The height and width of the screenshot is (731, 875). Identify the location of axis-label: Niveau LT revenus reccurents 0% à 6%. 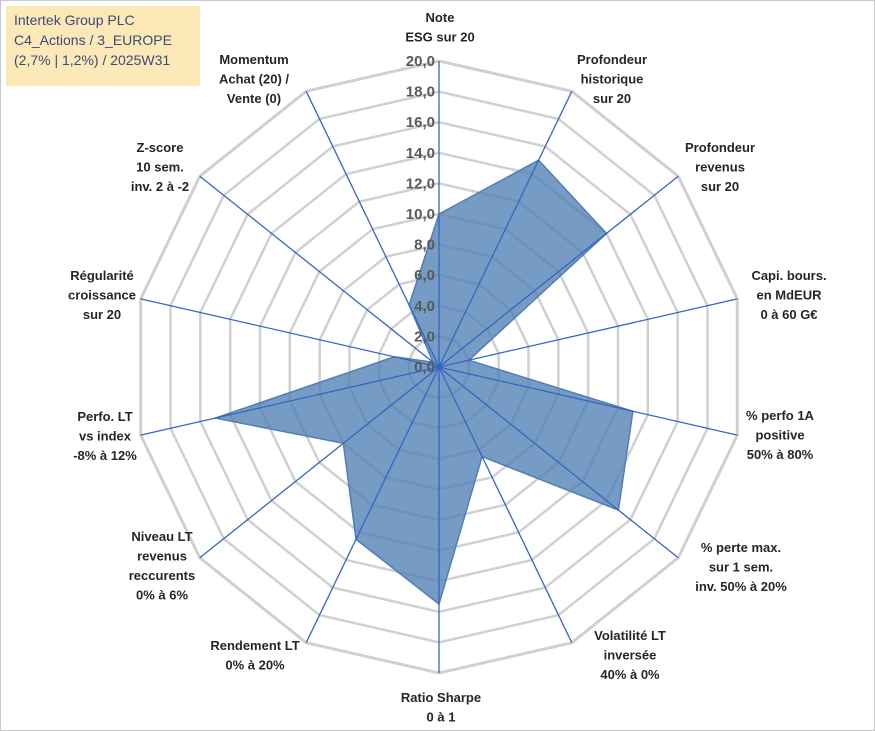
(162, 566).